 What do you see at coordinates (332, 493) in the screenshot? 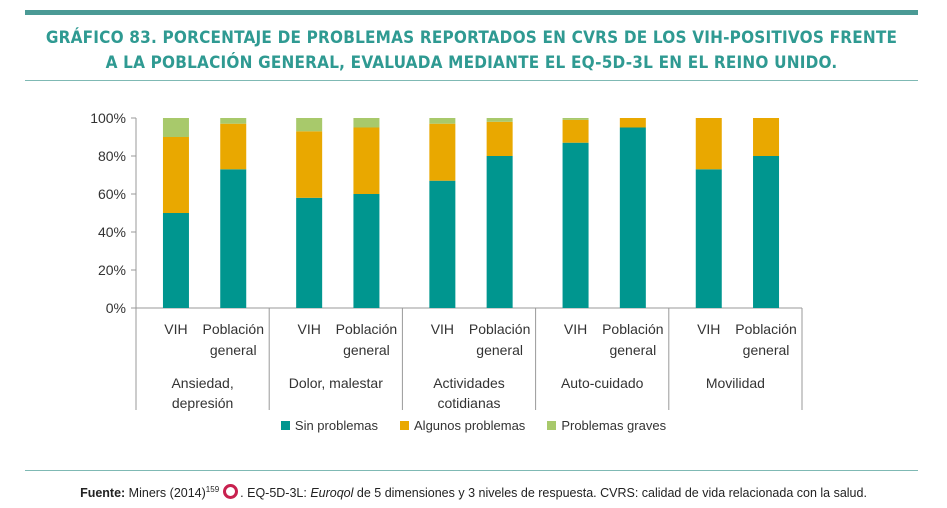
I see `footer-text-italic: Euroqol` at bounding box center [332, 493].